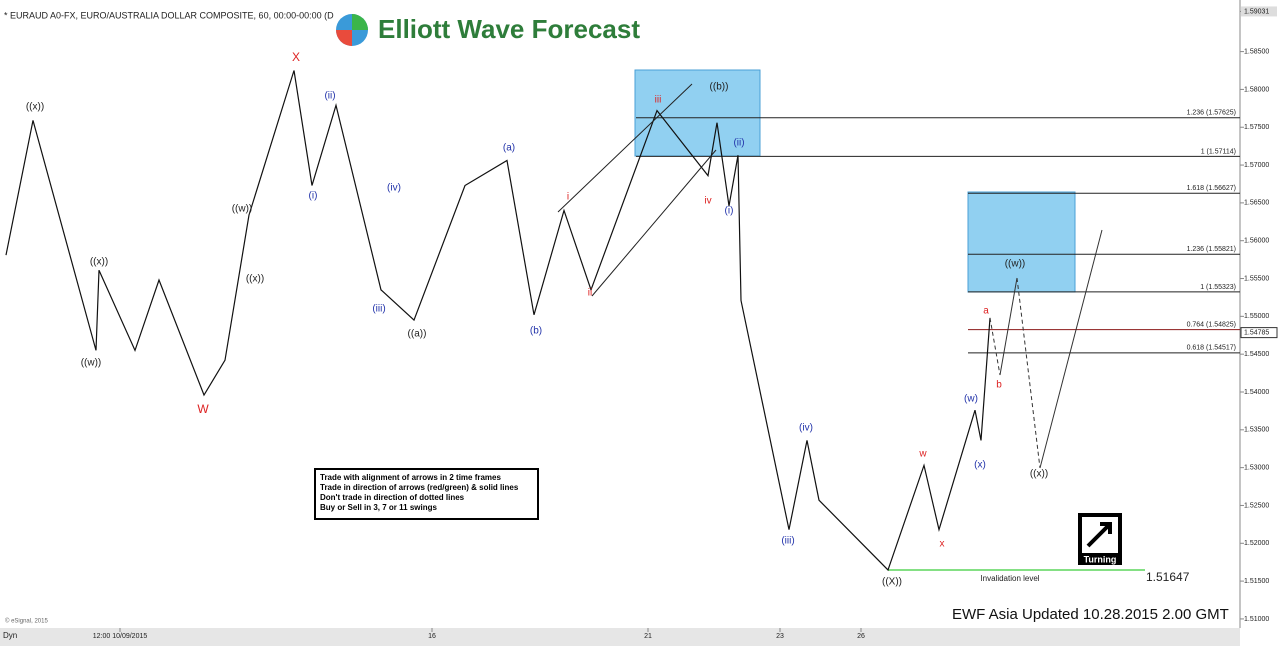  Describe the element at coordinates (707, 201) in the screenshot. I see `wave-label: iv` at that location.